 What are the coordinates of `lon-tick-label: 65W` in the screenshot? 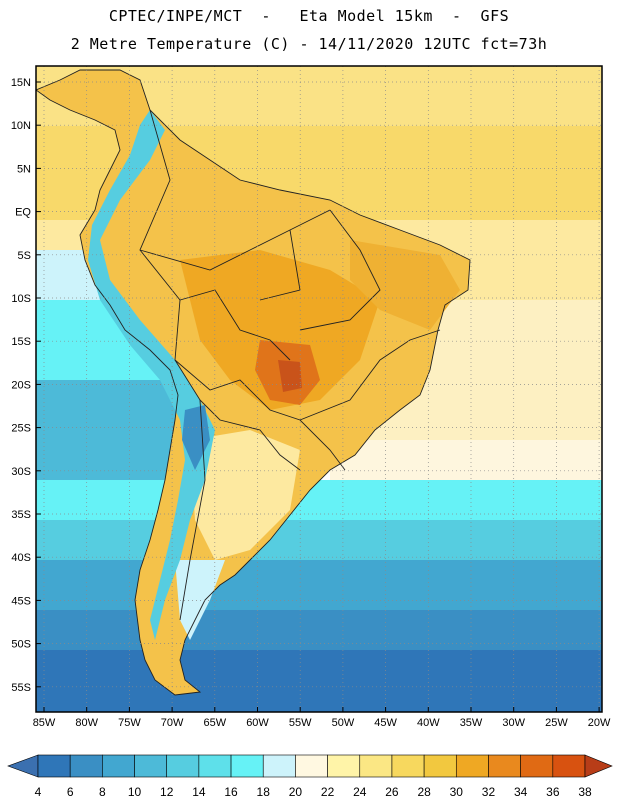 It's located at (214, 723).